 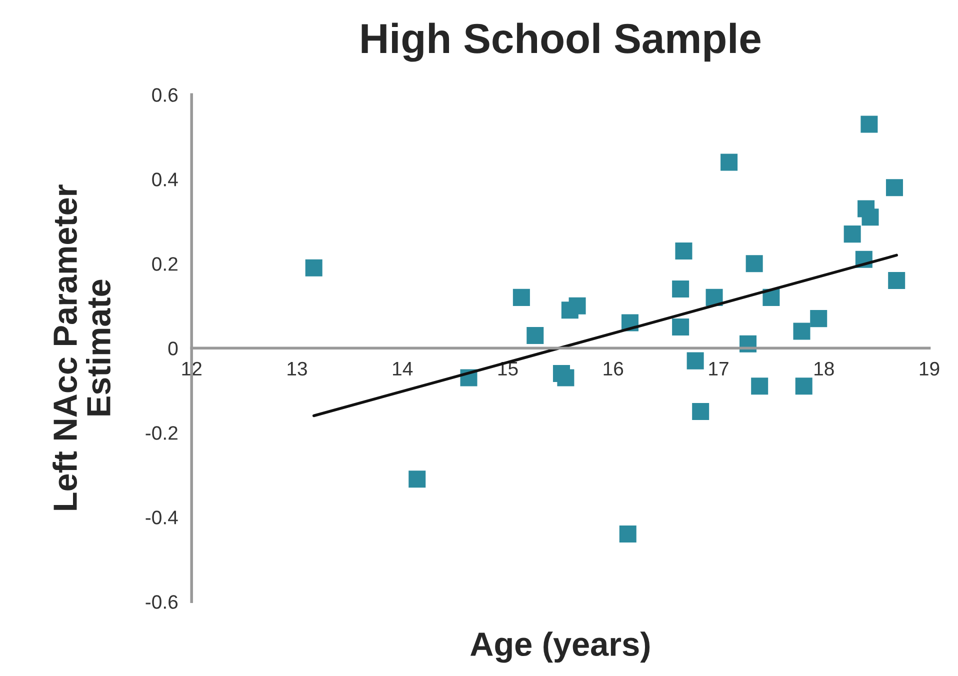 I want to click on y-tick-label: -0.2, so click(x=162, y=433).